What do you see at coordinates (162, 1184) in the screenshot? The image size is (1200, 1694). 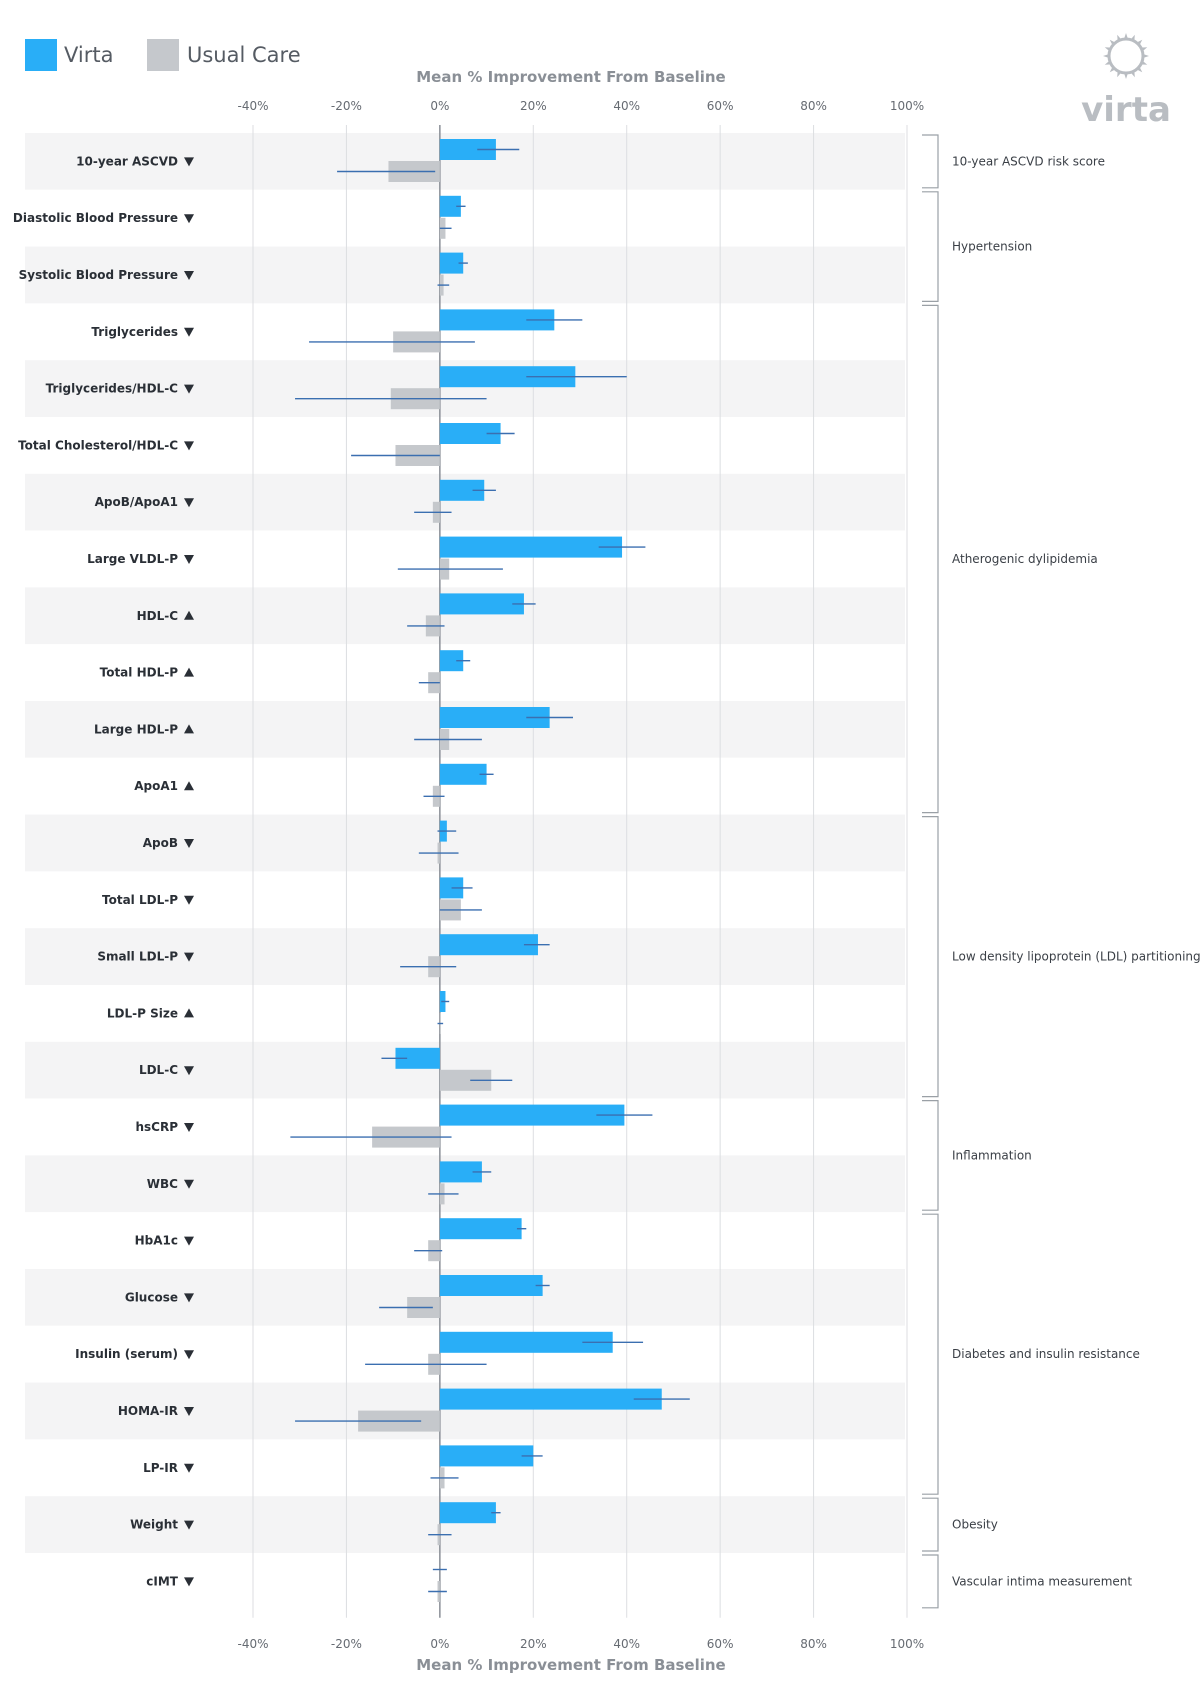 I see `metric-label: WBC` at bounding box center [162, 1184].